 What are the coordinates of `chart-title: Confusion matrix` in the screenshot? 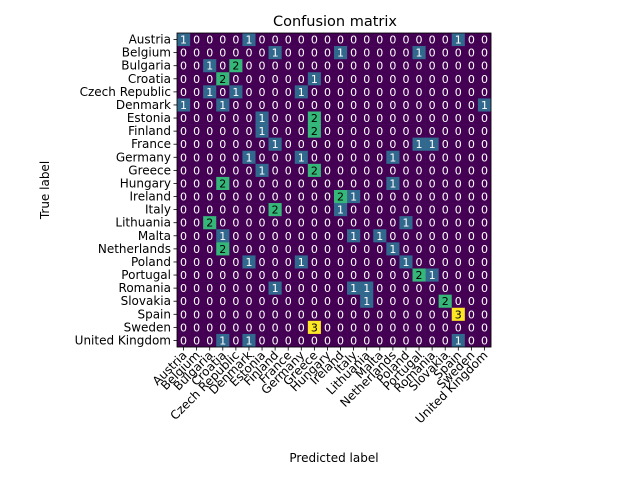 It's located at (335, 22).